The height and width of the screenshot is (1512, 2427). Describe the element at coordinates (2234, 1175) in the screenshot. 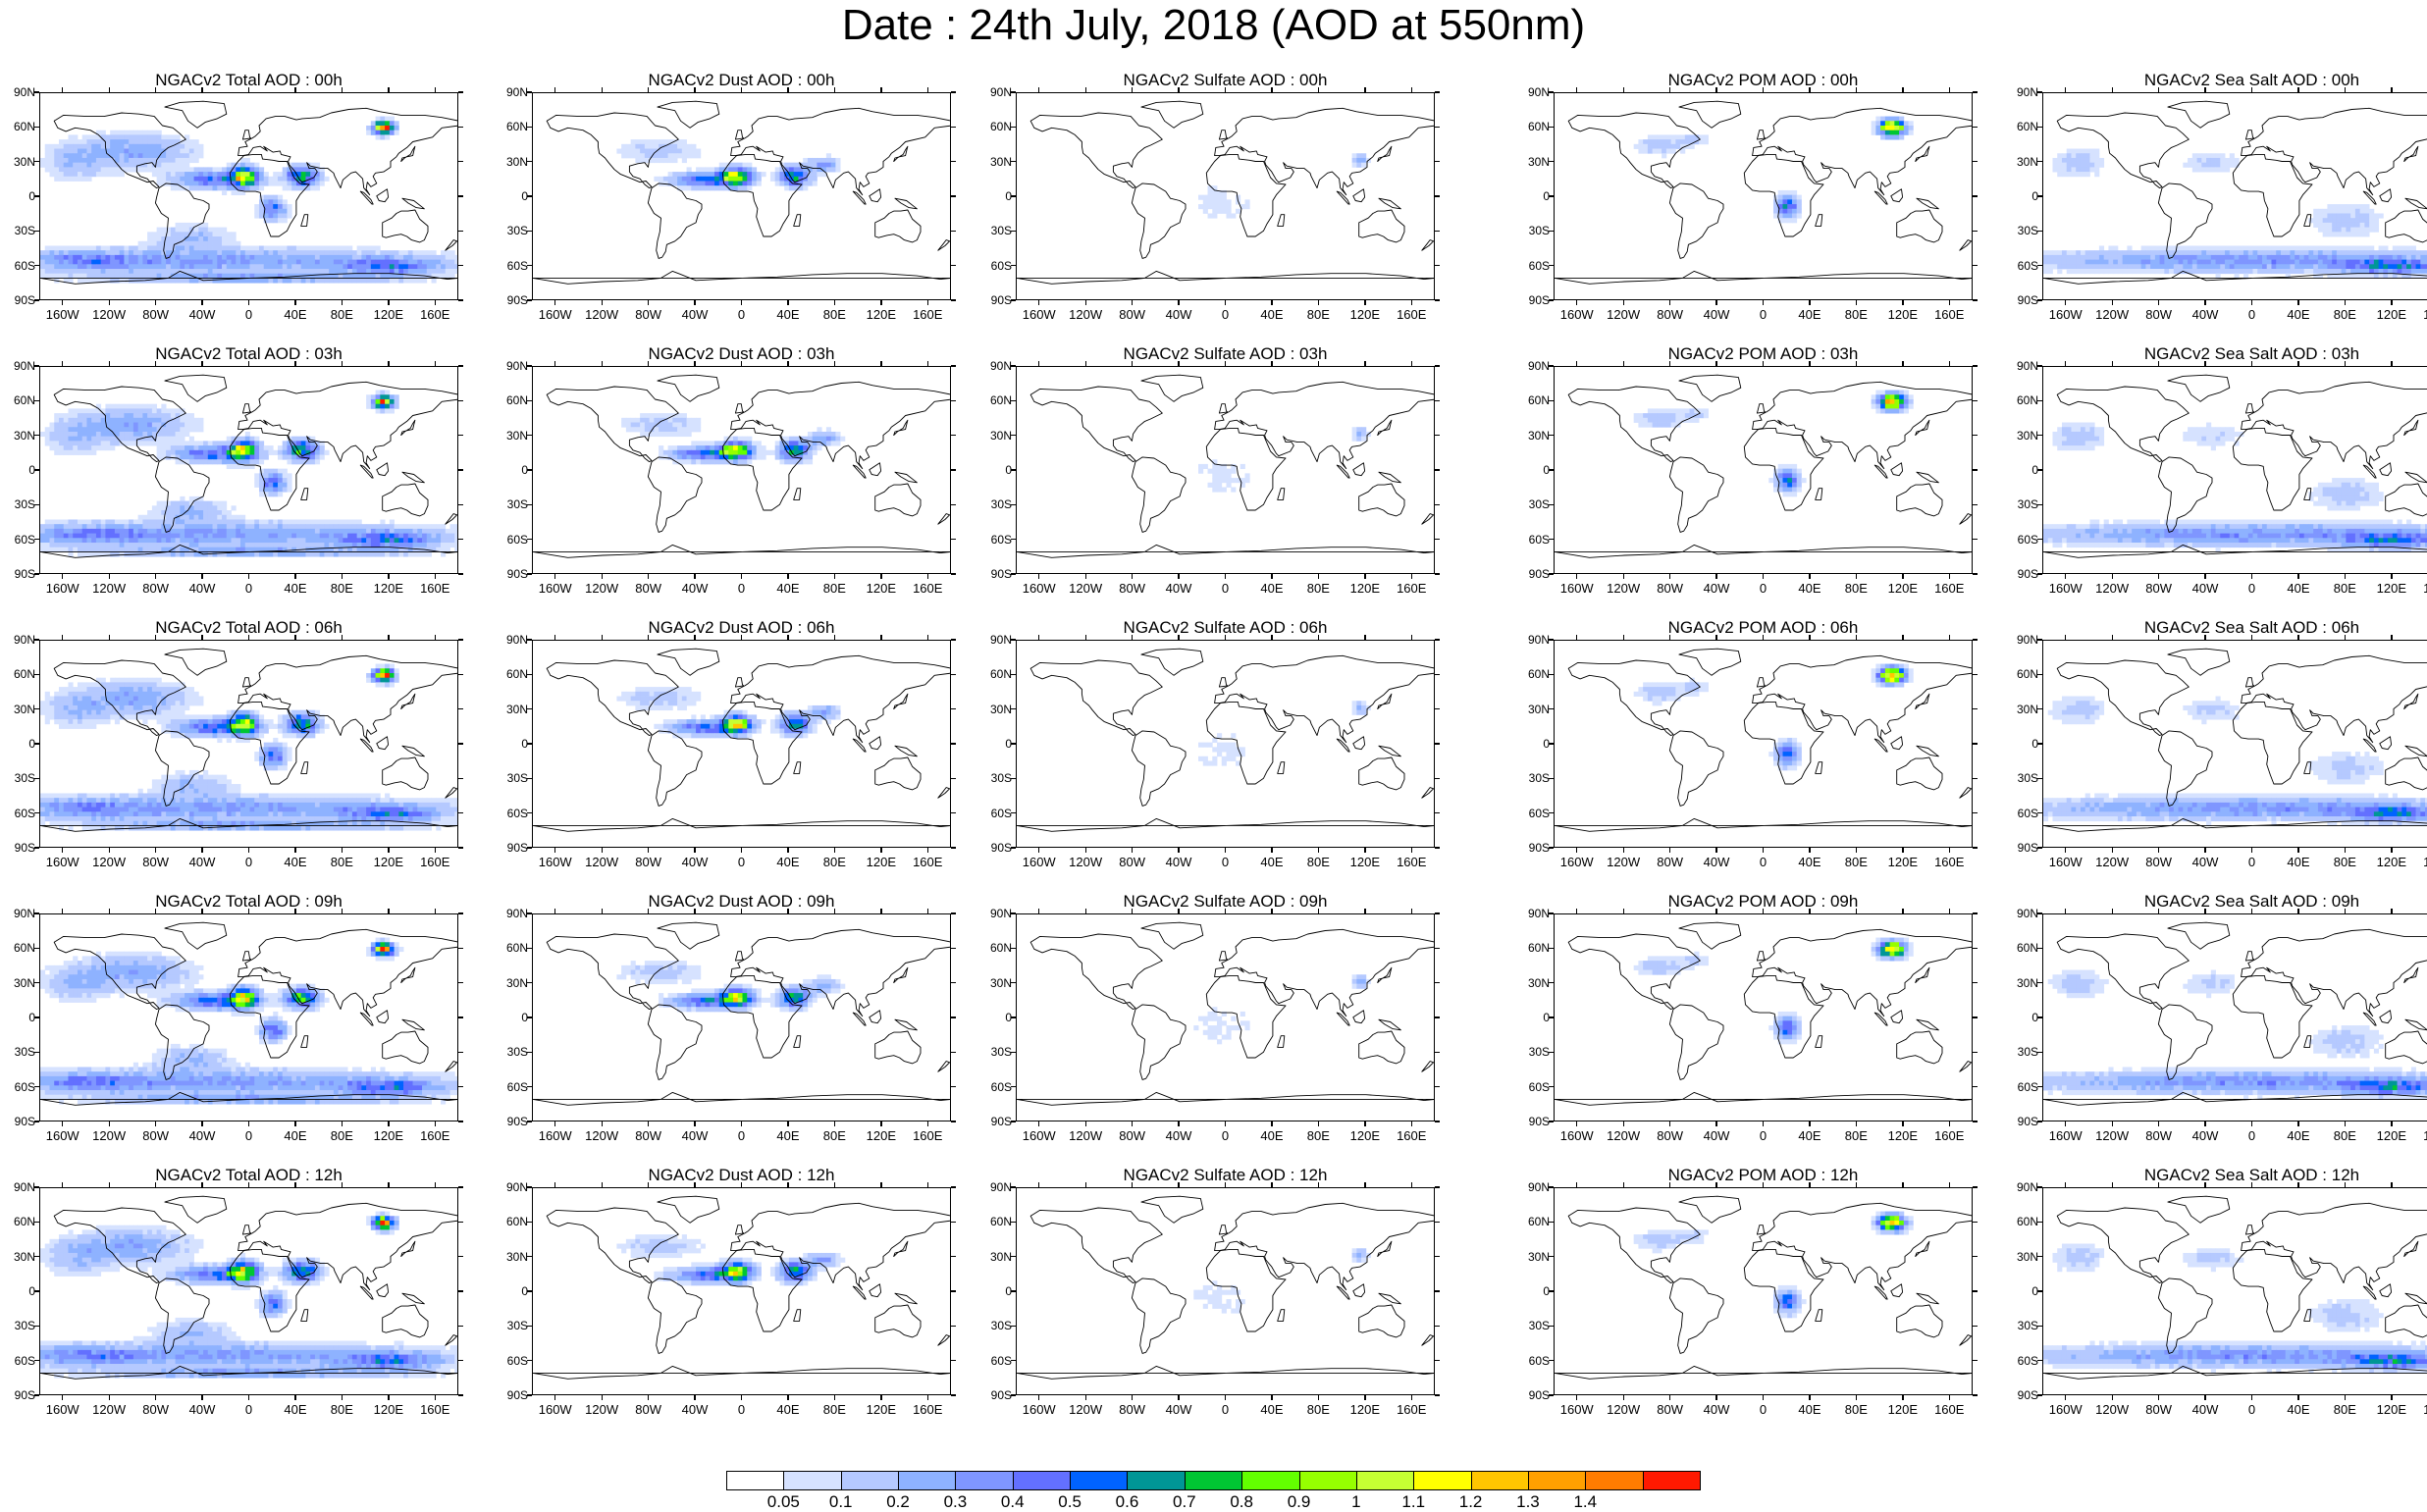

I see `panel-title: NGACv2 Sea Salt AOD : 12h` at that location.